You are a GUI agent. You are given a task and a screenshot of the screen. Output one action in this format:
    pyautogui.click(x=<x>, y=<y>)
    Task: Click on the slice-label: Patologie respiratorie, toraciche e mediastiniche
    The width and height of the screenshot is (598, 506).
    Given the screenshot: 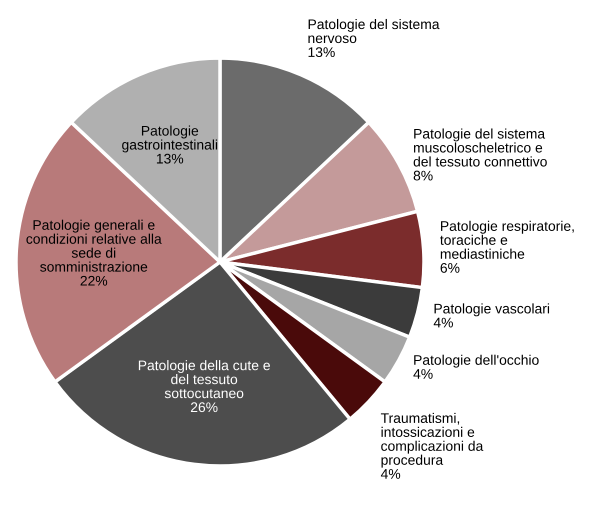 What is the action you would take?
    pyautogui.click(x=507, y=239)
    